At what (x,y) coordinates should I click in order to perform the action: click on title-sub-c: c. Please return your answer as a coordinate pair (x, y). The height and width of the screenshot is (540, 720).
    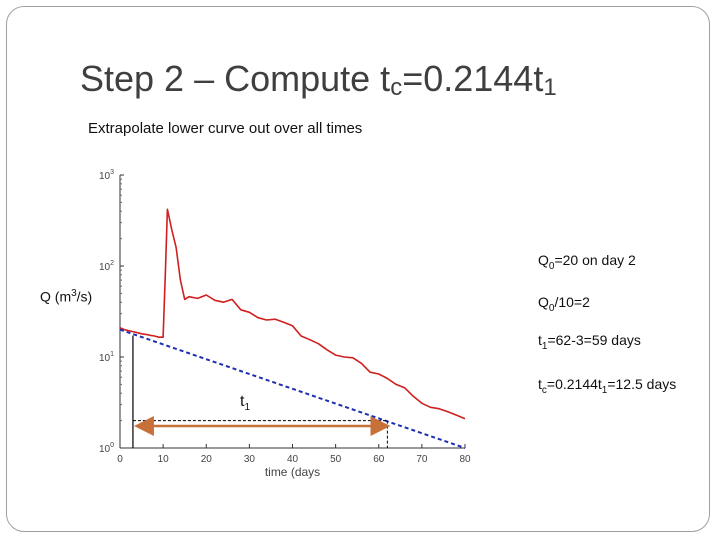
    Looking at the image, I should click on (396, 87).